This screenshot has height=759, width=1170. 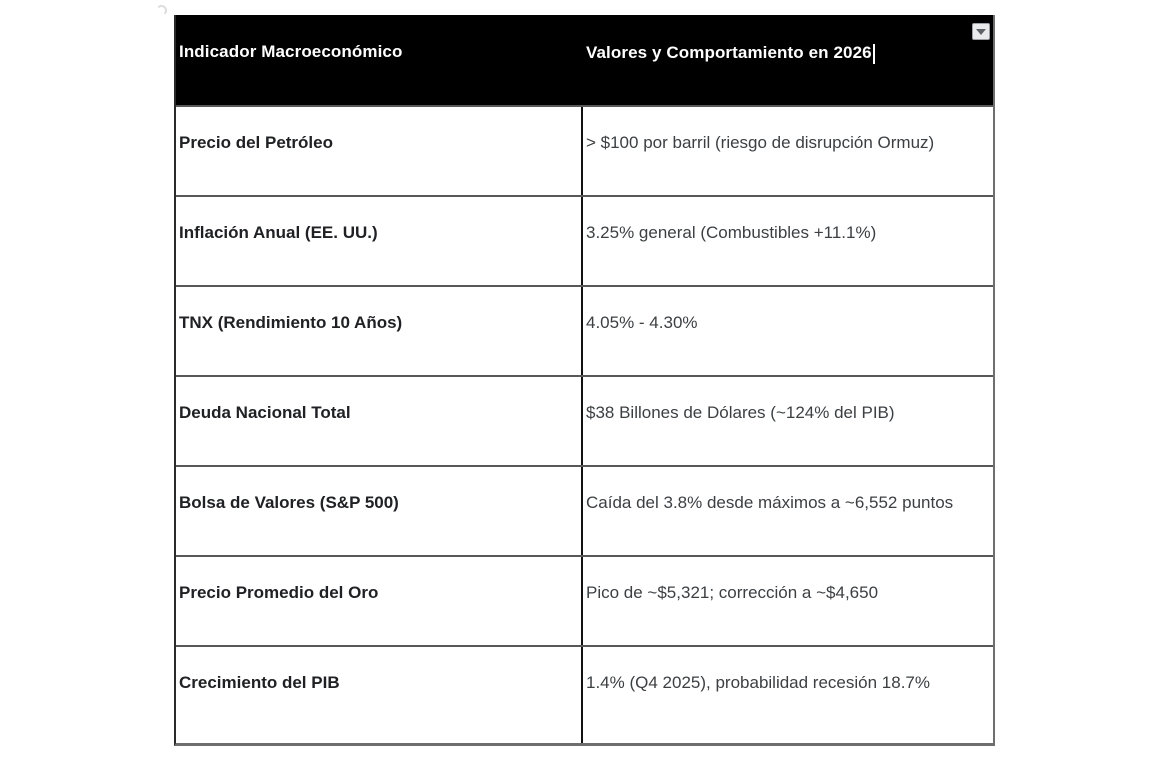 I want to click on cell-value: $38 Billones de Dólares (~124% del PIB), so click(x=788, y=421).